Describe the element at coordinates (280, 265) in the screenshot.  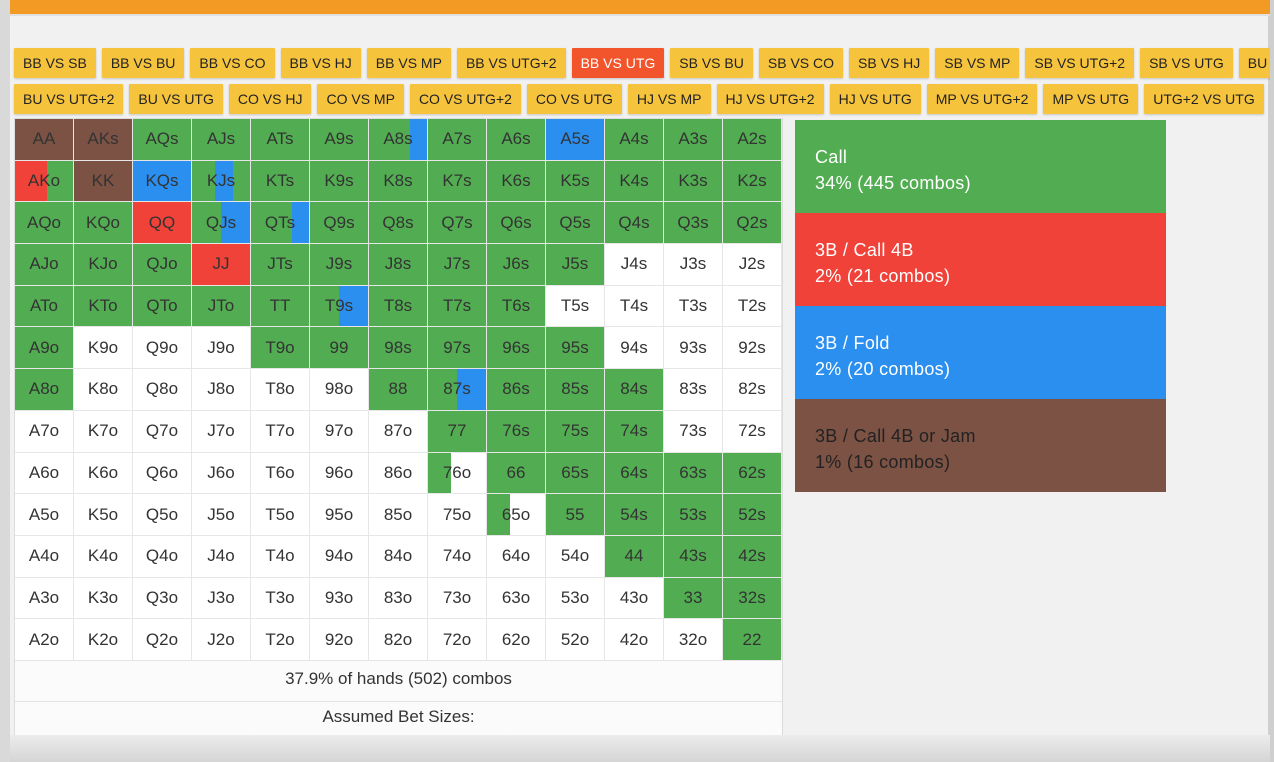
I see `hand-cell-jts: JTs` at that location.